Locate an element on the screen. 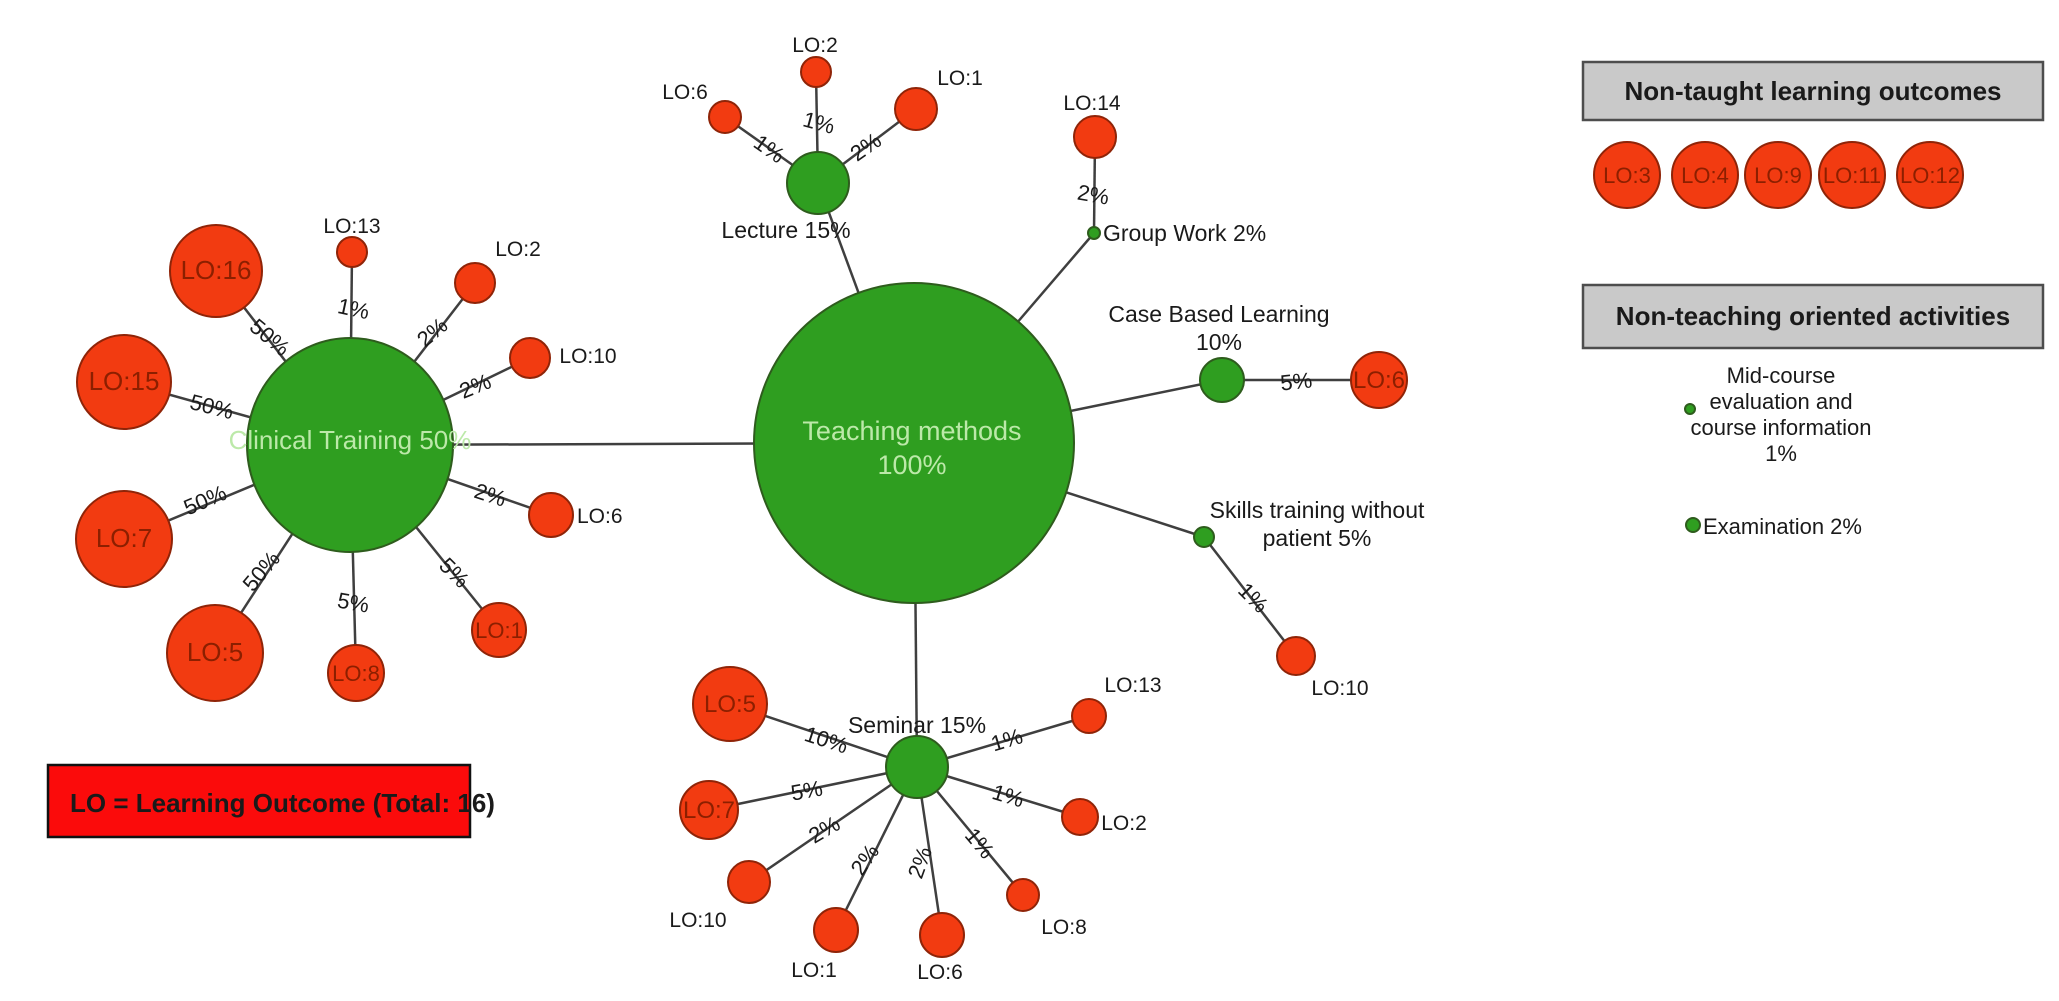 This screenshot has height=1001, width=2059. non-taught-outcomes-title: Non-taught learning outcomes is located at coordinates (1813, 91).